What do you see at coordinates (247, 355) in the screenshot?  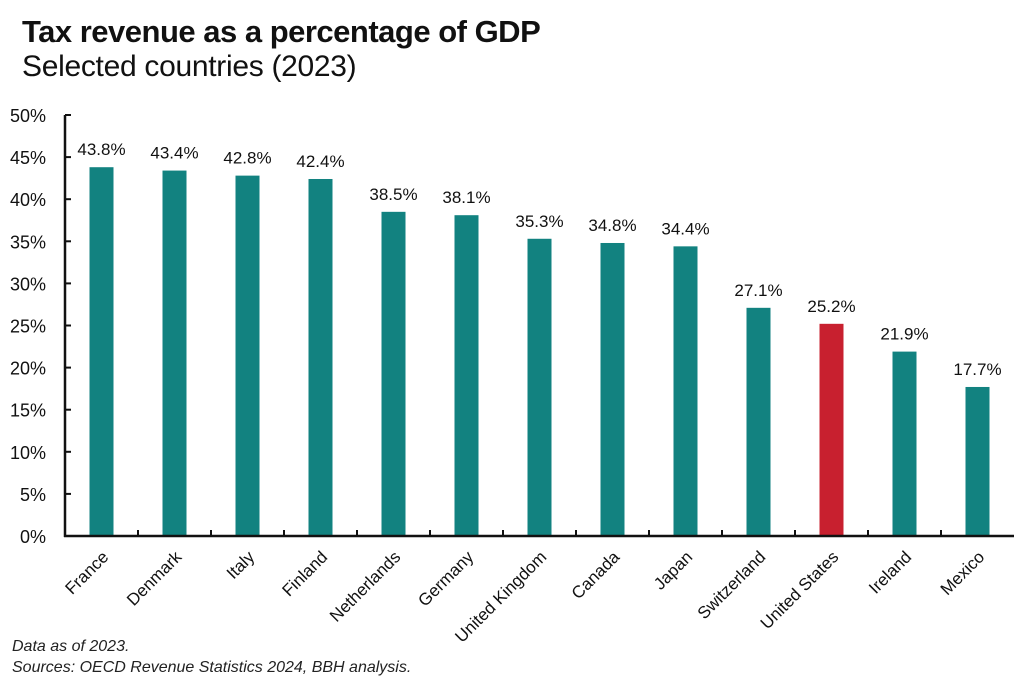 I see `bar-italy` at bounding box center [247, 355].